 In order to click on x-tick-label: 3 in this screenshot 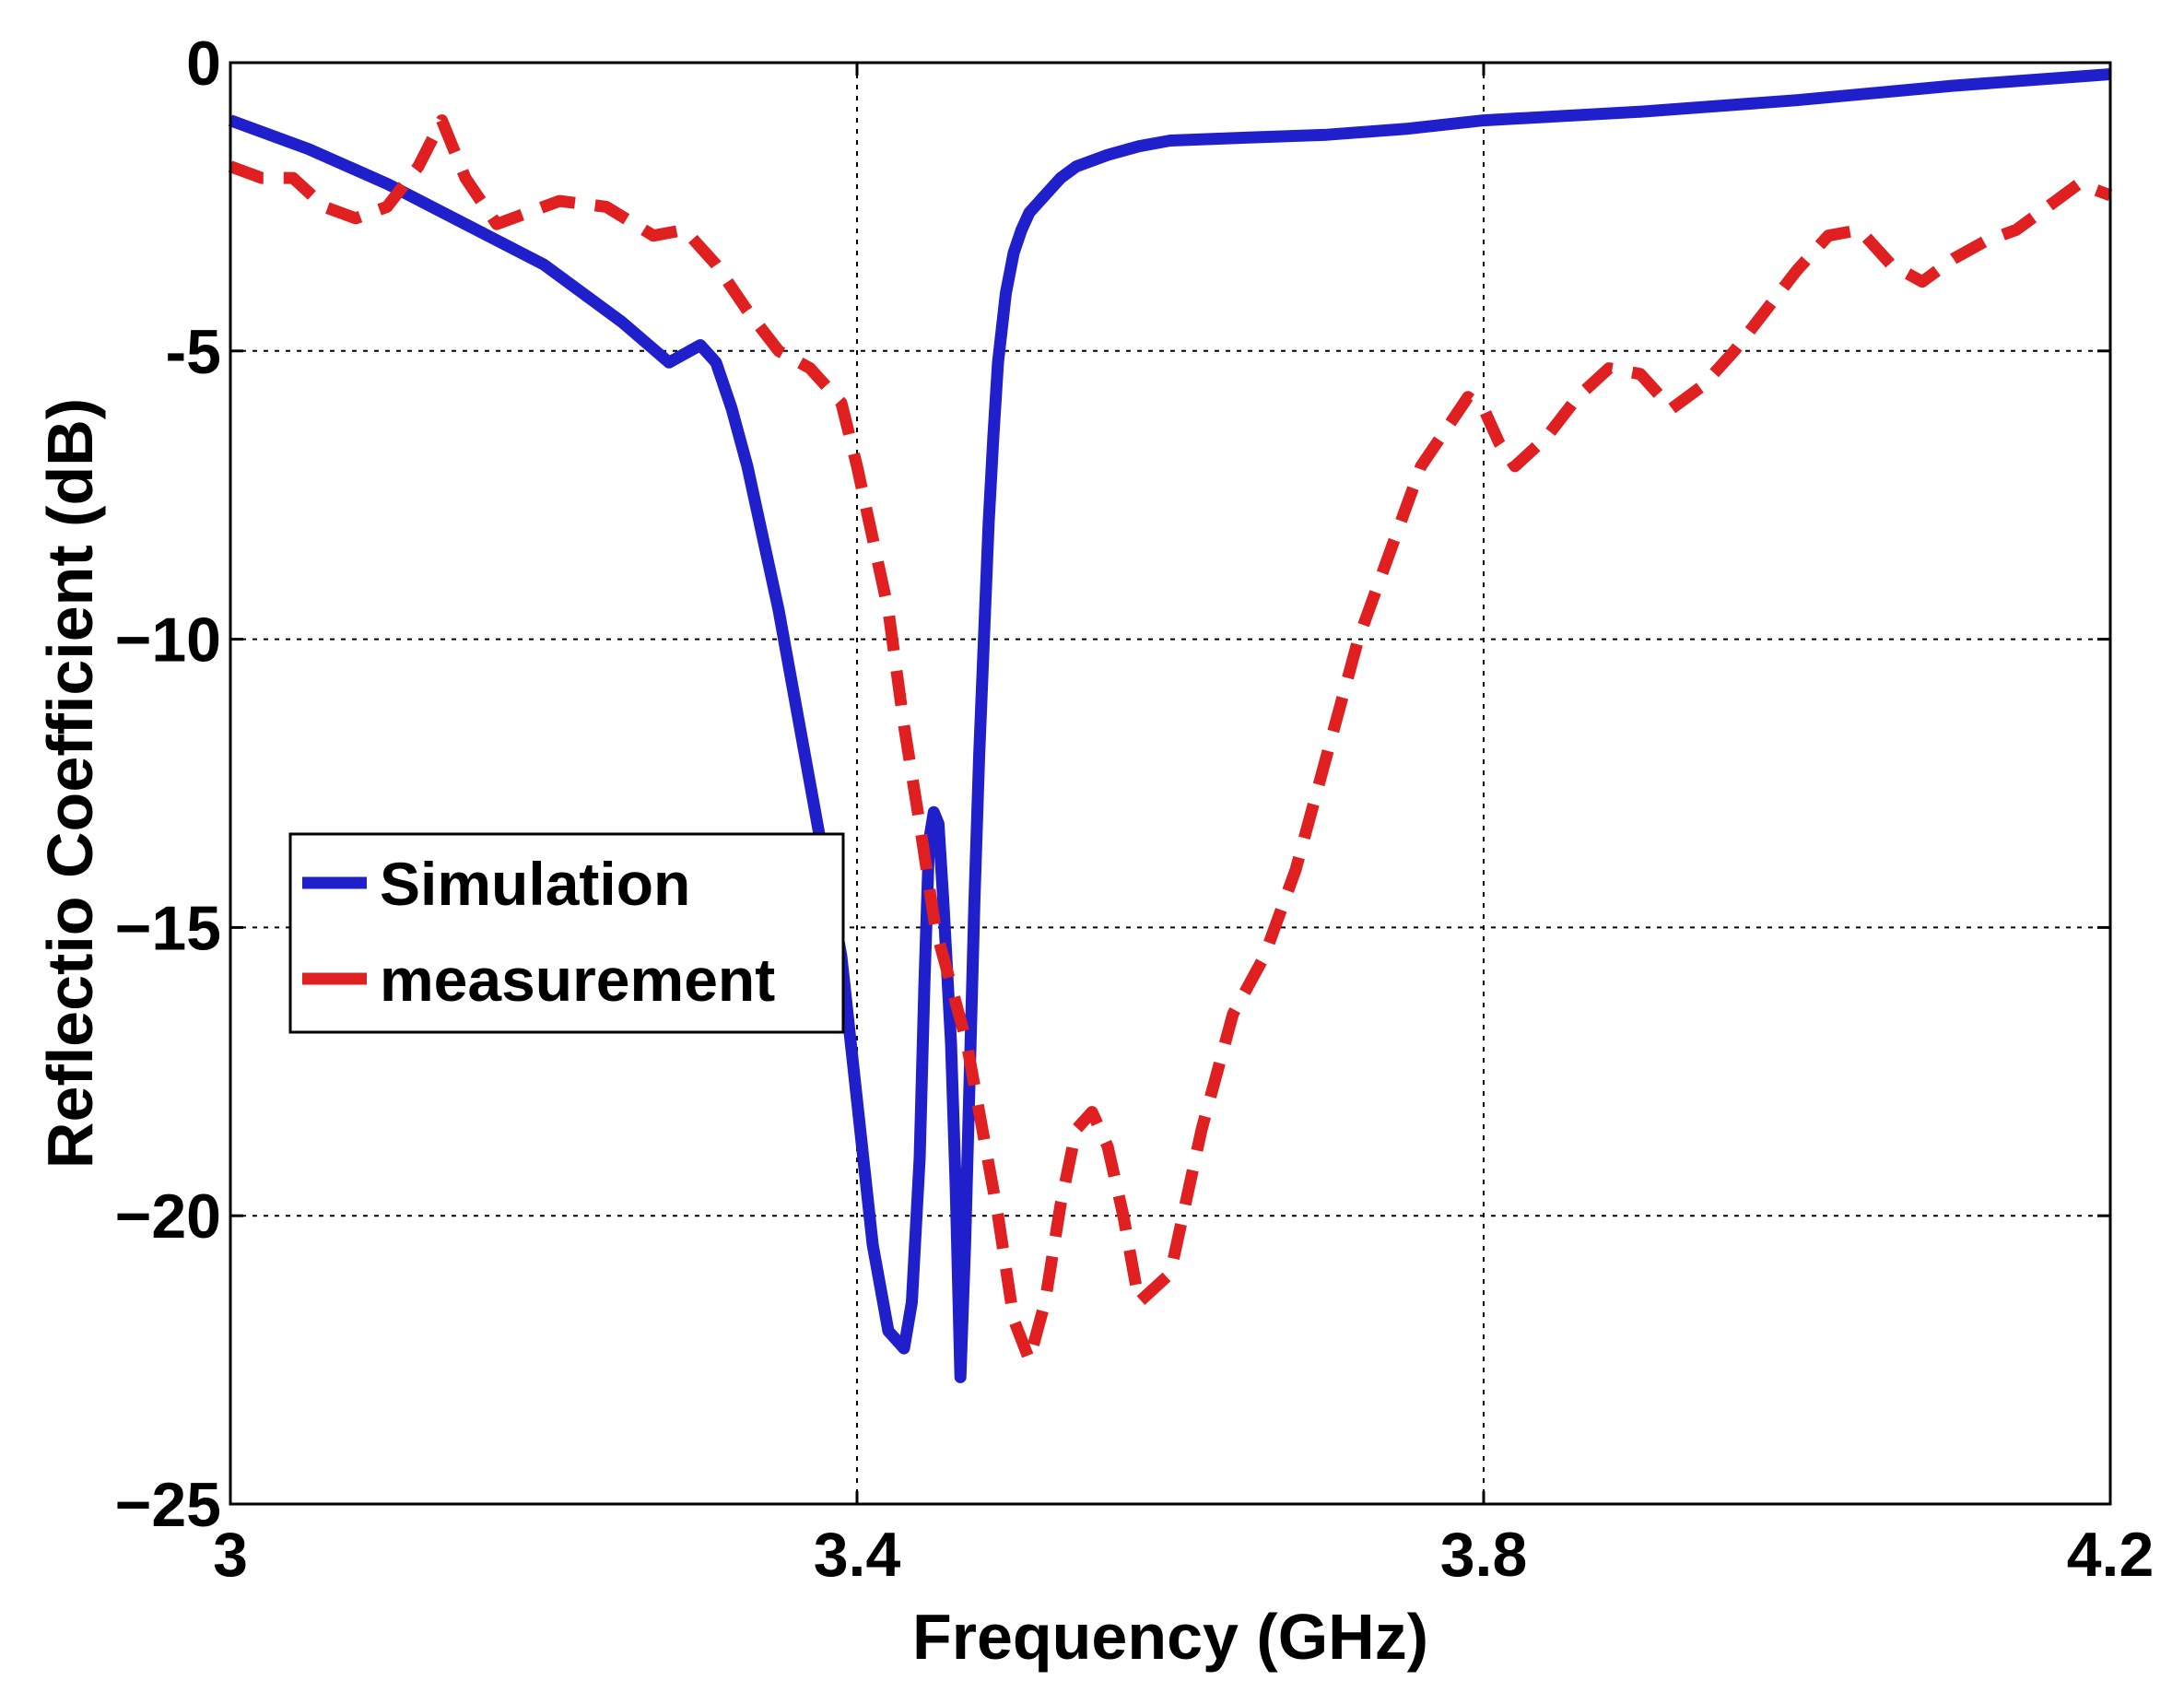, I will do `click(230, 1555)`.